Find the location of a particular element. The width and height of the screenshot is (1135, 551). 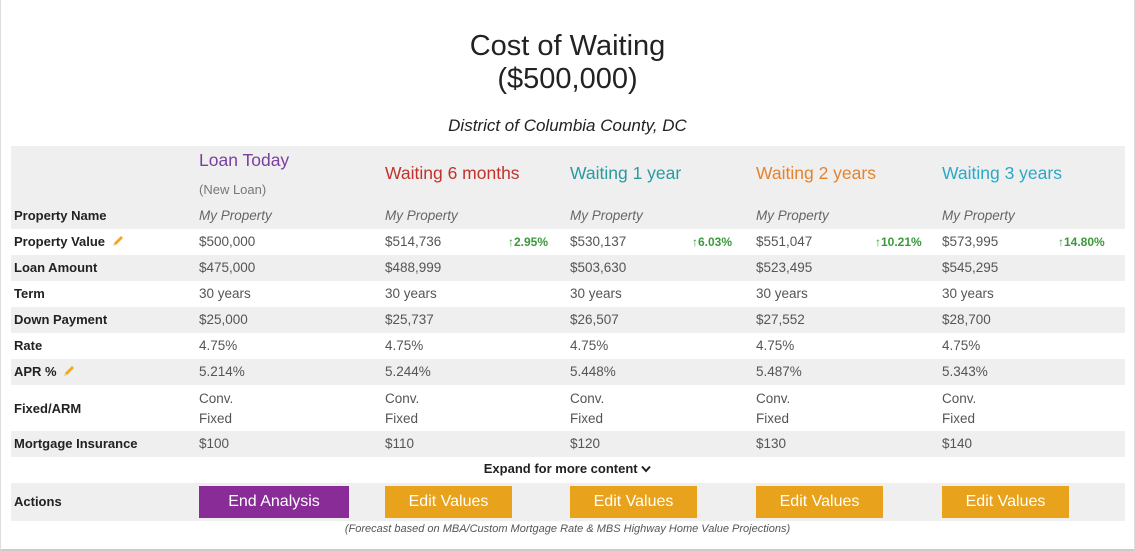

cell-property-value-1: $500,000 is located at coordinates (227, 241).